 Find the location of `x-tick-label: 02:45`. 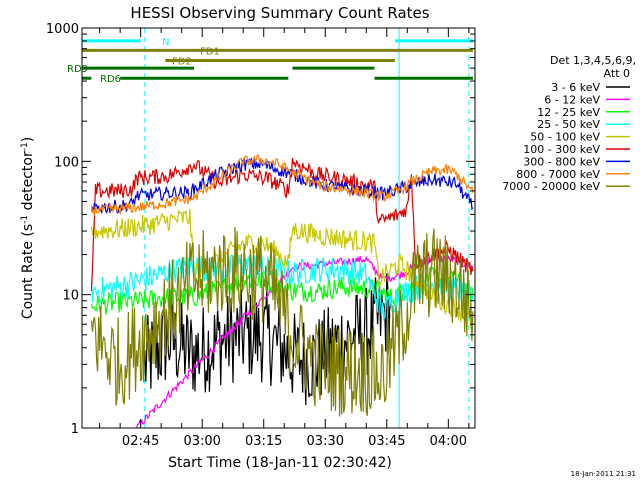

x-tick-label: 02:45 is located at coordinates (140, 441).